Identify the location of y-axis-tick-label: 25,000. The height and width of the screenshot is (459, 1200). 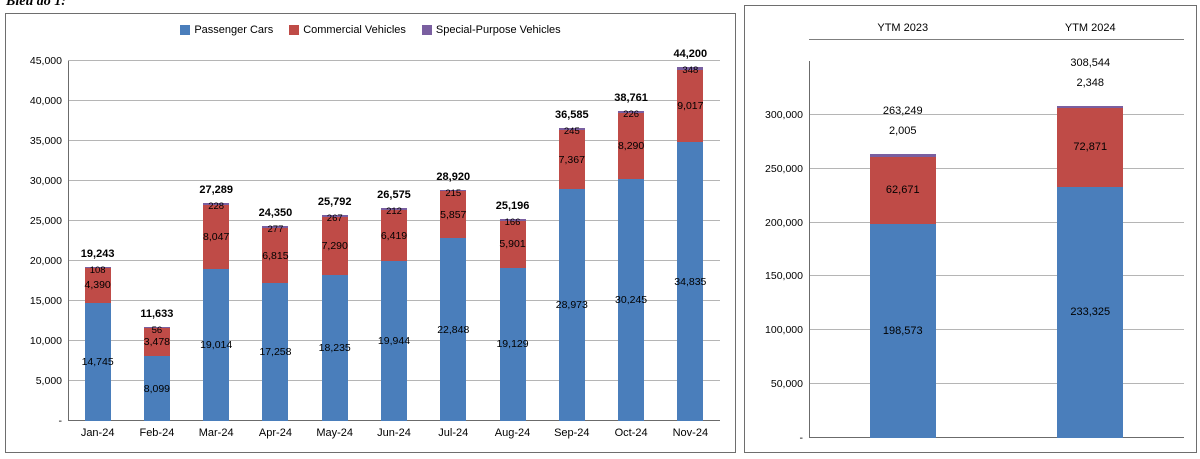
(45, 221).